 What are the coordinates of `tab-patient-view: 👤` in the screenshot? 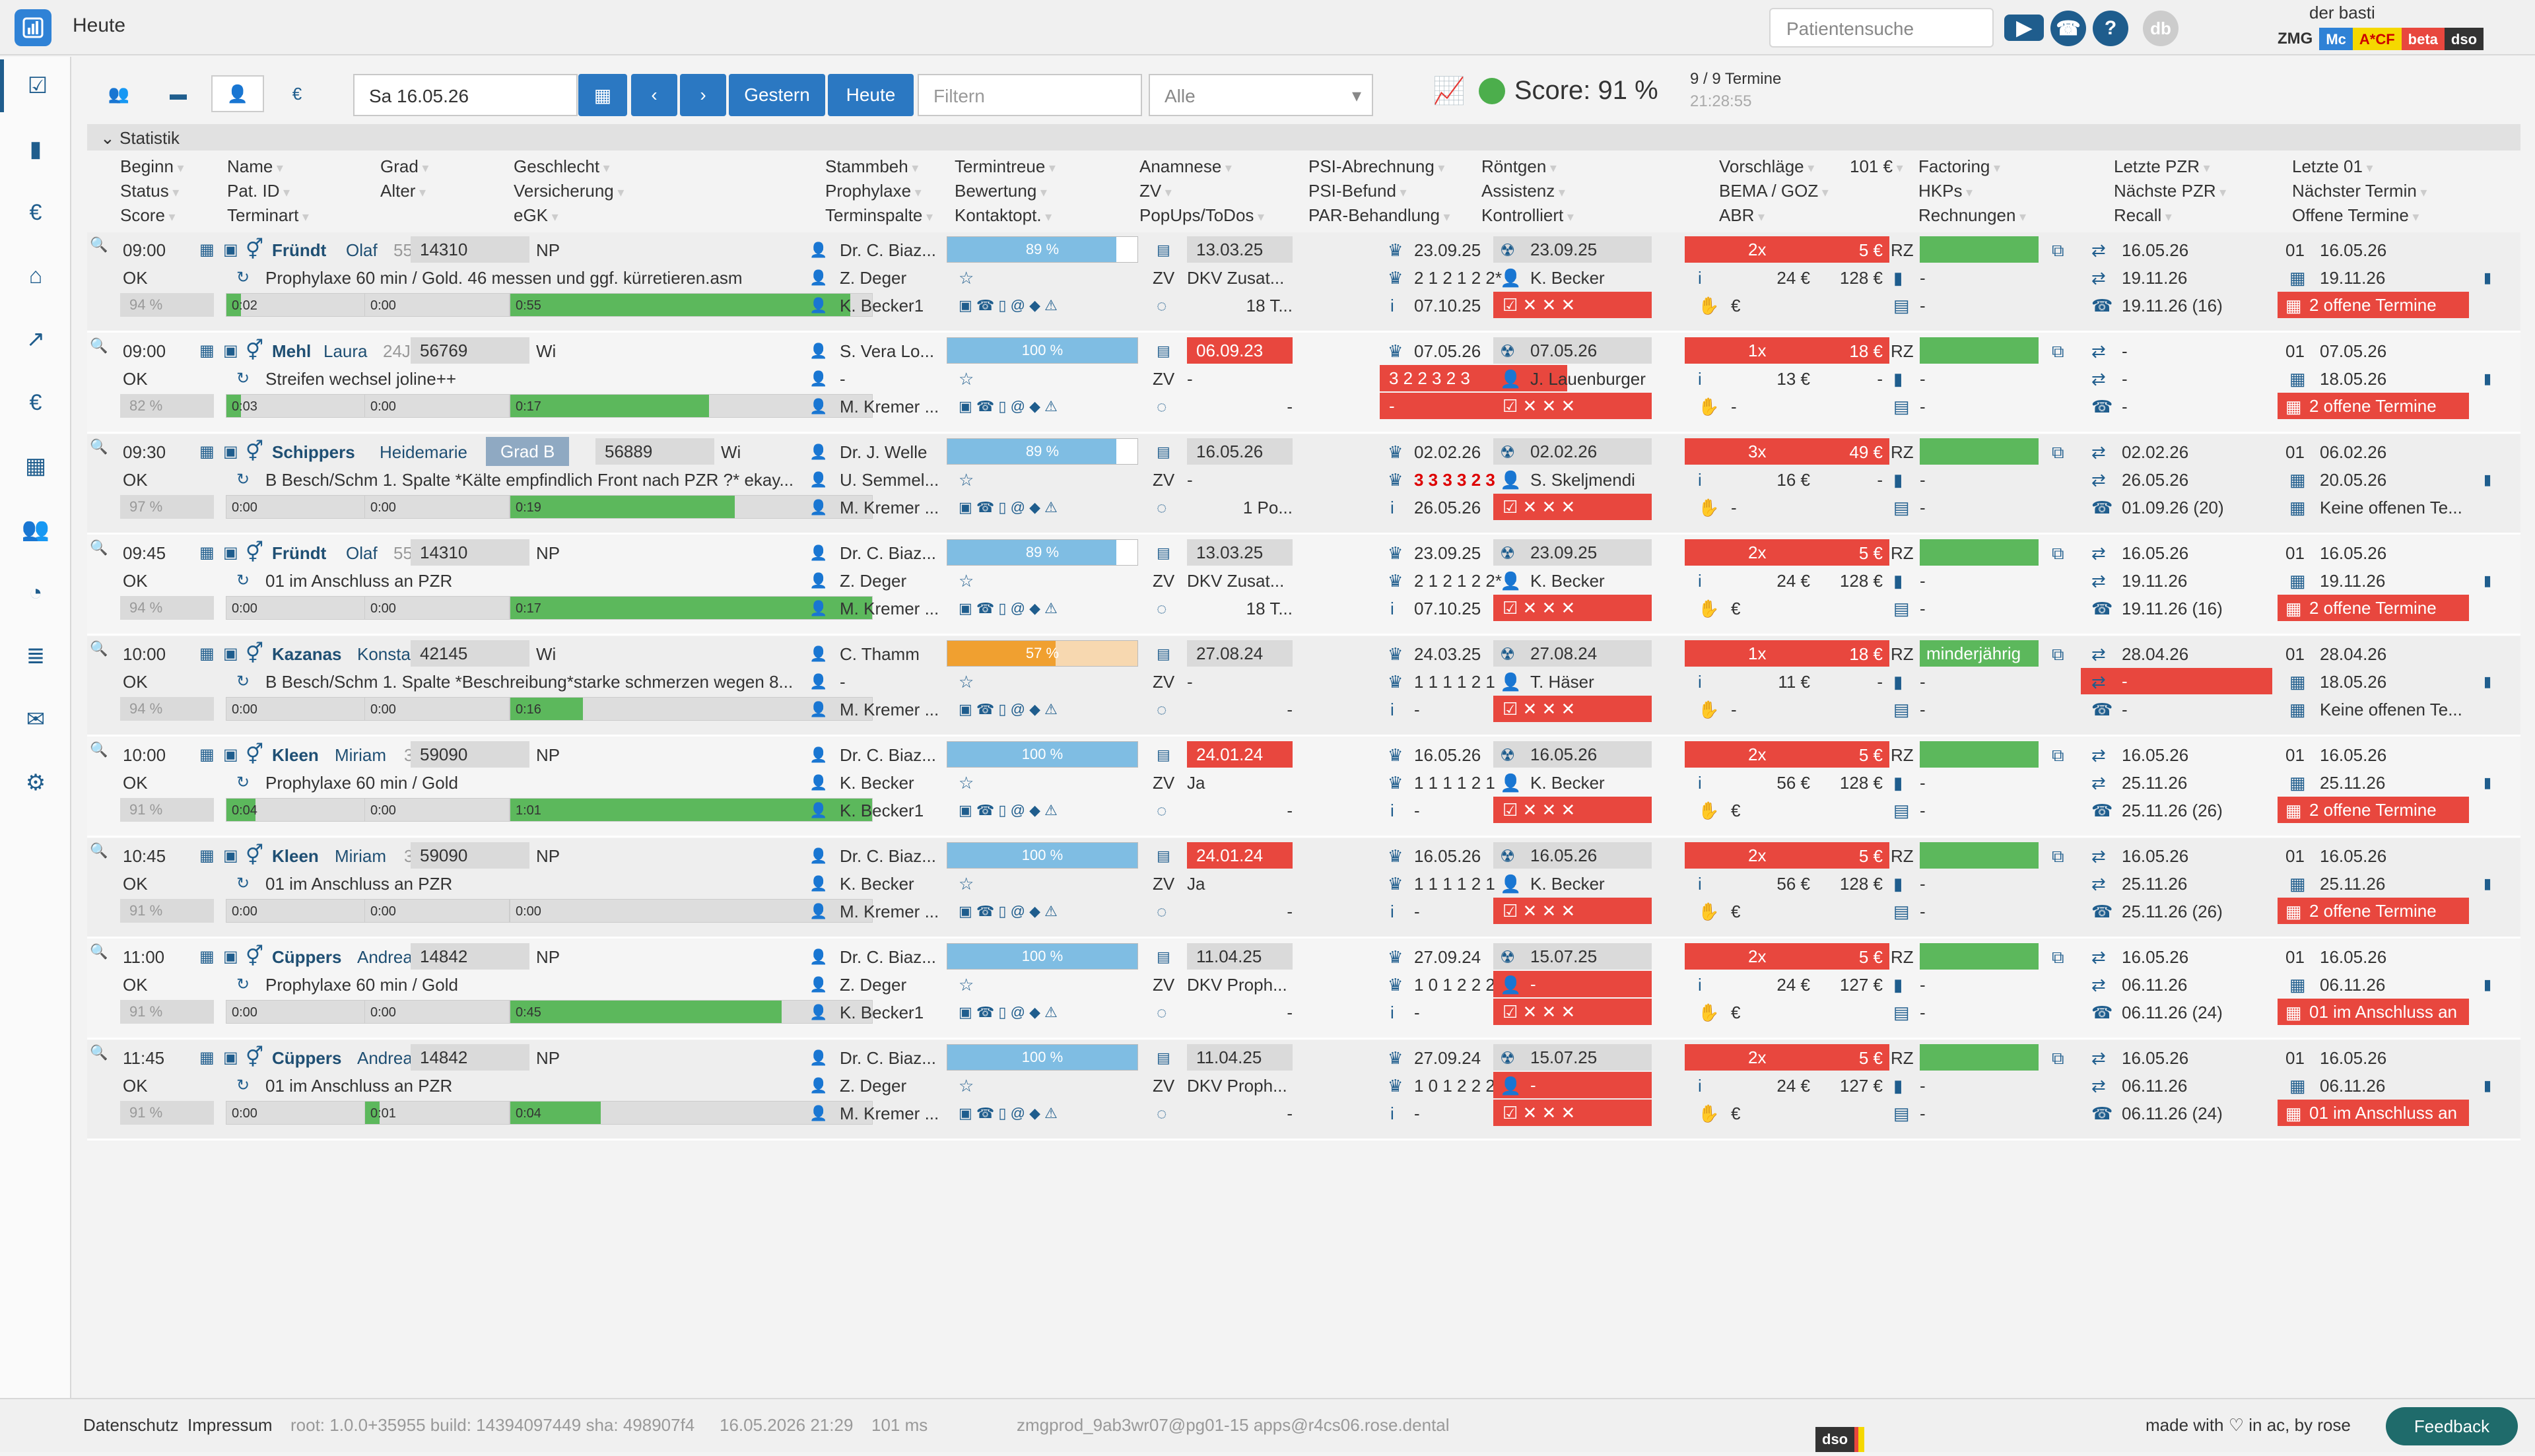 It's located at (237, 93).